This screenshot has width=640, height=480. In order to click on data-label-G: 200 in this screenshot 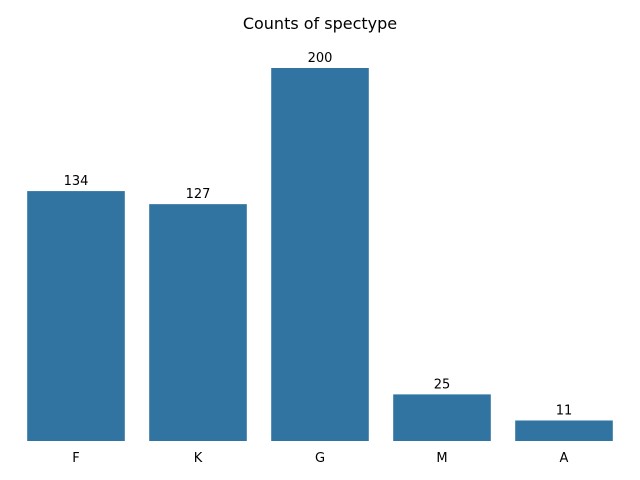, I will do `click(320, 58)`.